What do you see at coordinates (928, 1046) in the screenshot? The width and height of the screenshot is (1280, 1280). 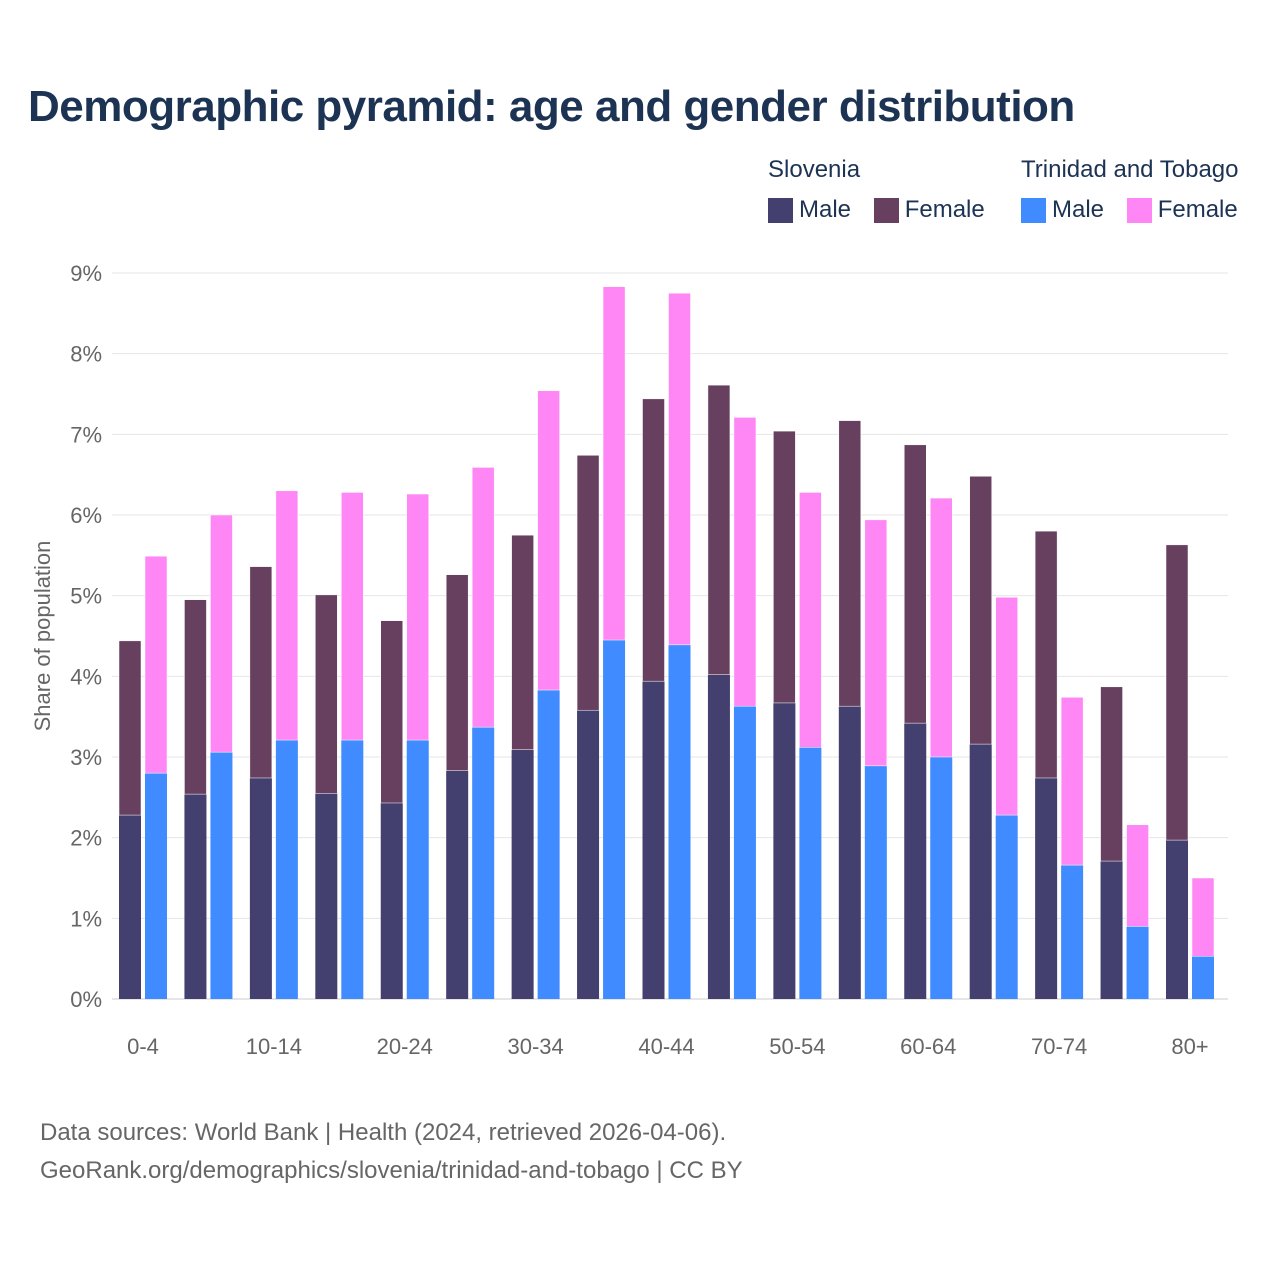 I see `x-tick-label: 60-64` at bounding box center [928, 1046].